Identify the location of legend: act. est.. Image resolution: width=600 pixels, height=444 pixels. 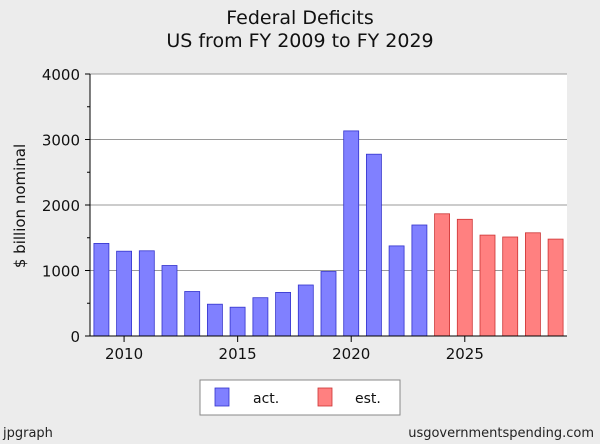
(300, 397).